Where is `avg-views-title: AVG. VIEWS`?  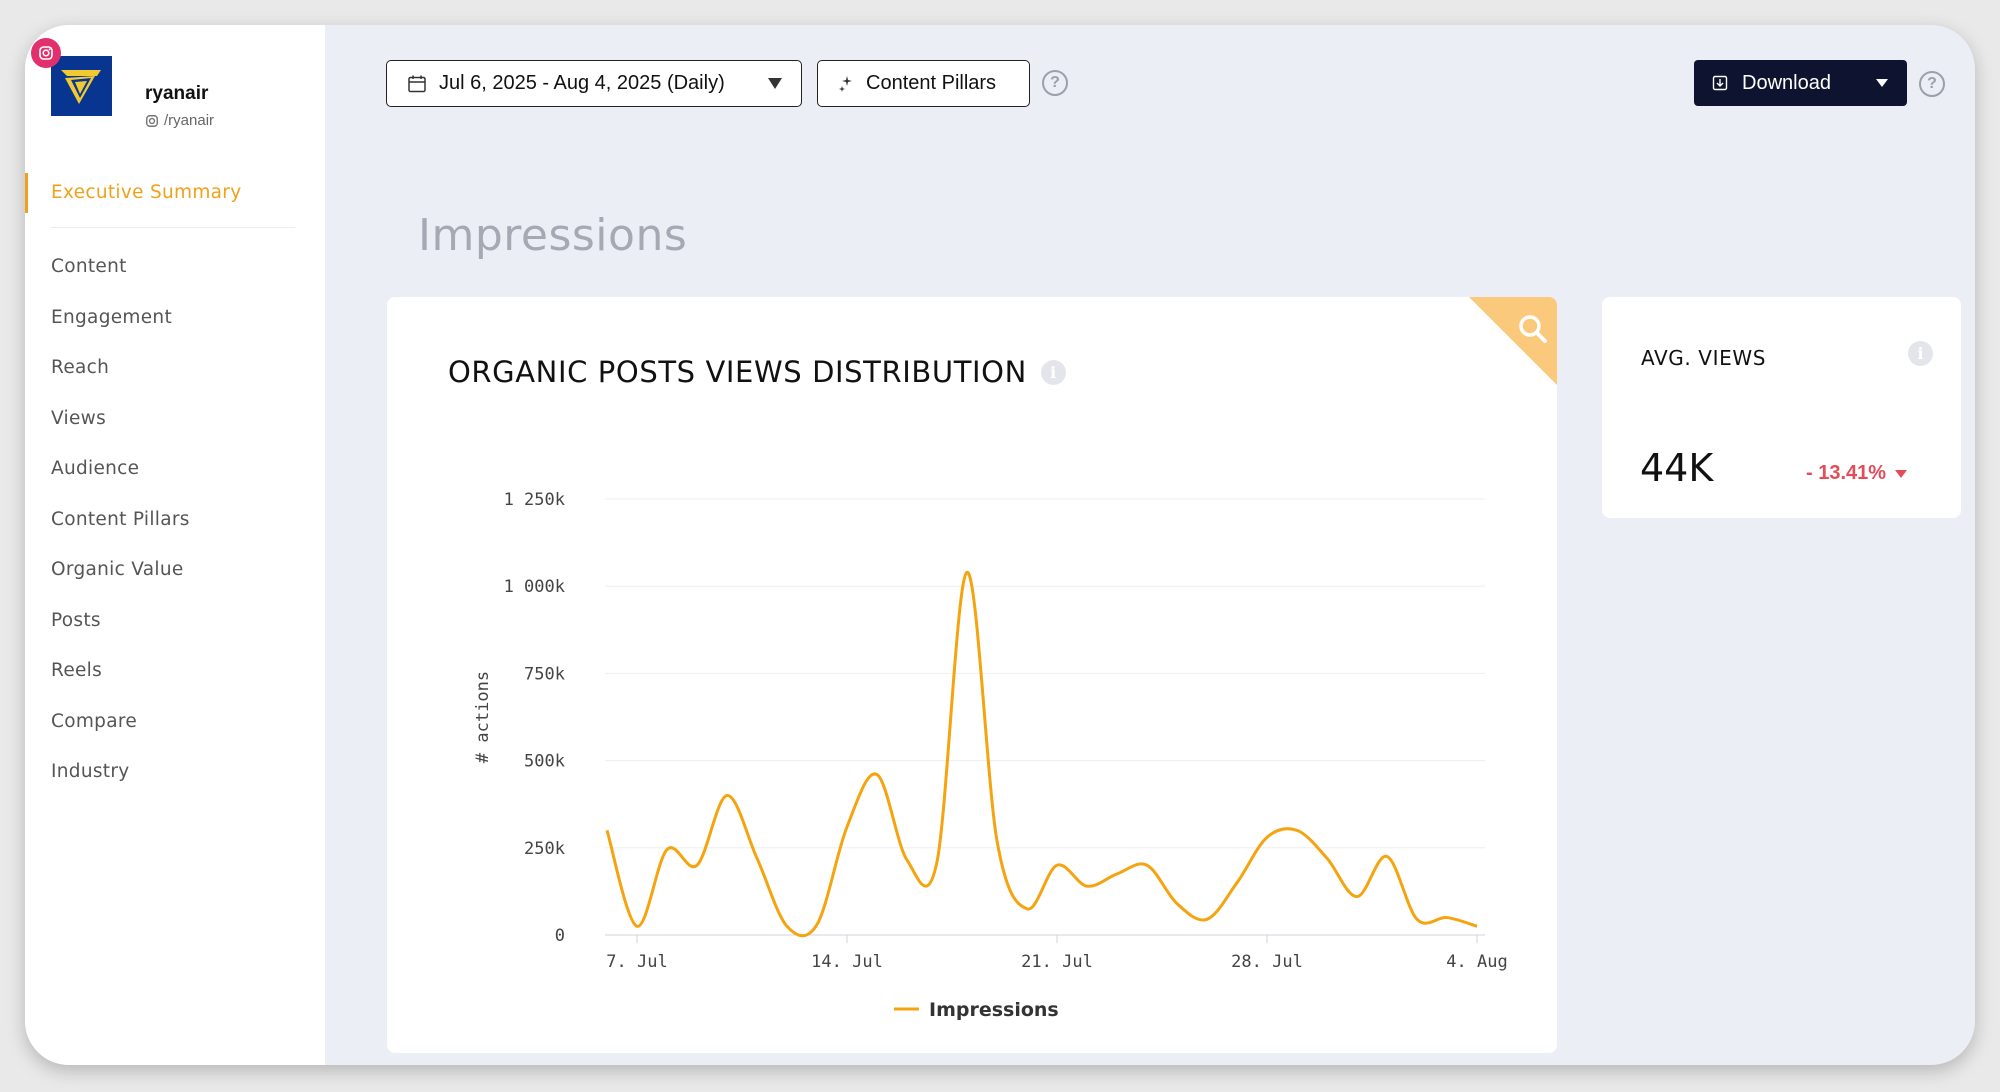
avg-views-title: AVG. VIEWS is located at coordinates (1703, 358).